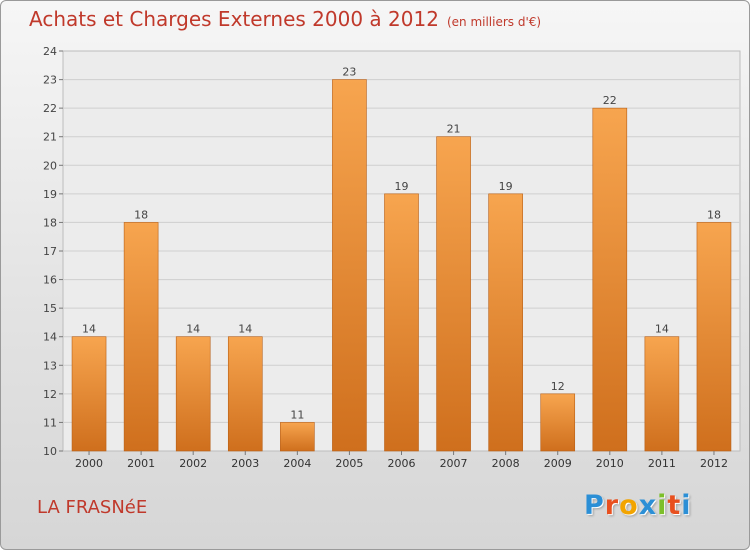 This screenshot has height=550, width=750. What do you see at coordinates (349, 463) in the screenshot?
I see `x-tick-label: 2005` at bounding box center [349, 463].